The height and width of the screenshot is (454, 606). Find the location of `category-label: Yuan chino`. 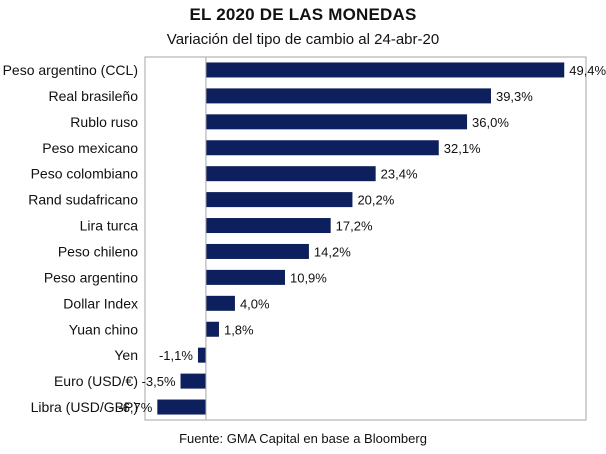

category-label: Yuan chino is located at coordinates (103, 329).